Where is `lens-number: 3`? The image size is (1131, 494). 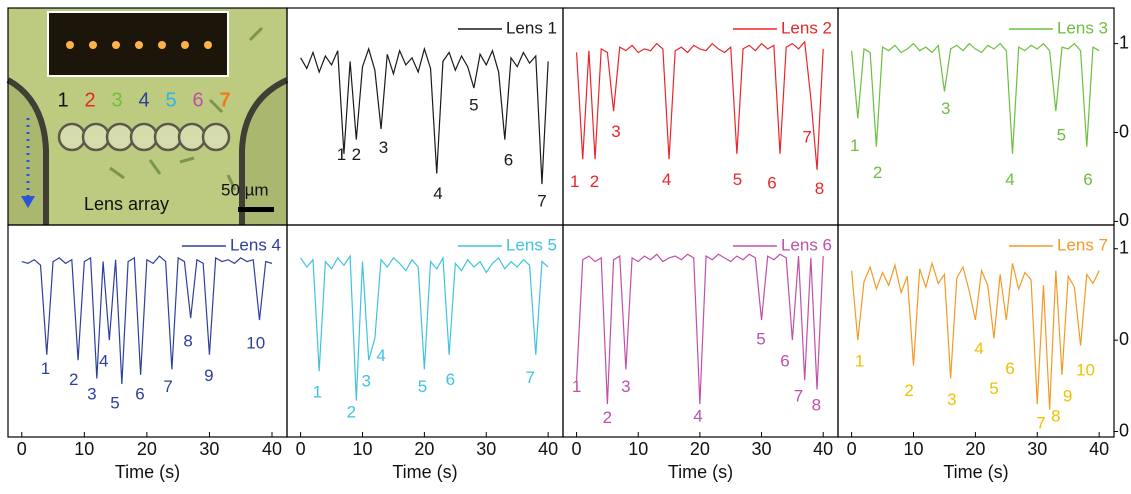 lens-number: 3 is located at coordinates (116, 100).